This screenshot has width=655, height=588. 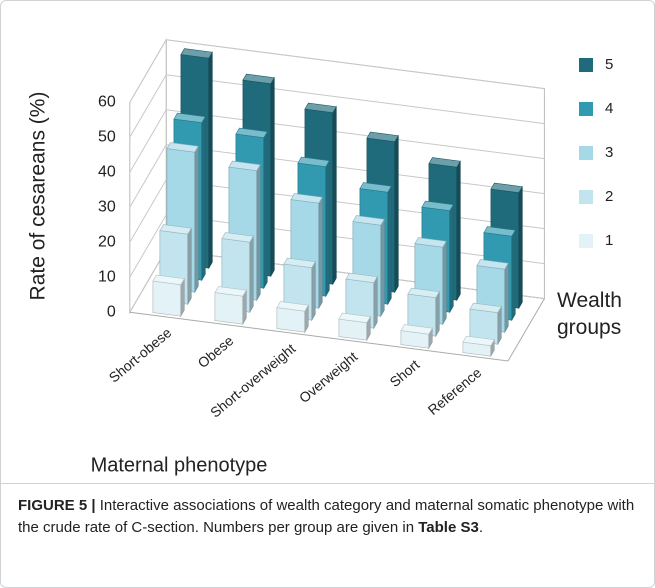 I want to click on separator, so click(x=327, y=483).